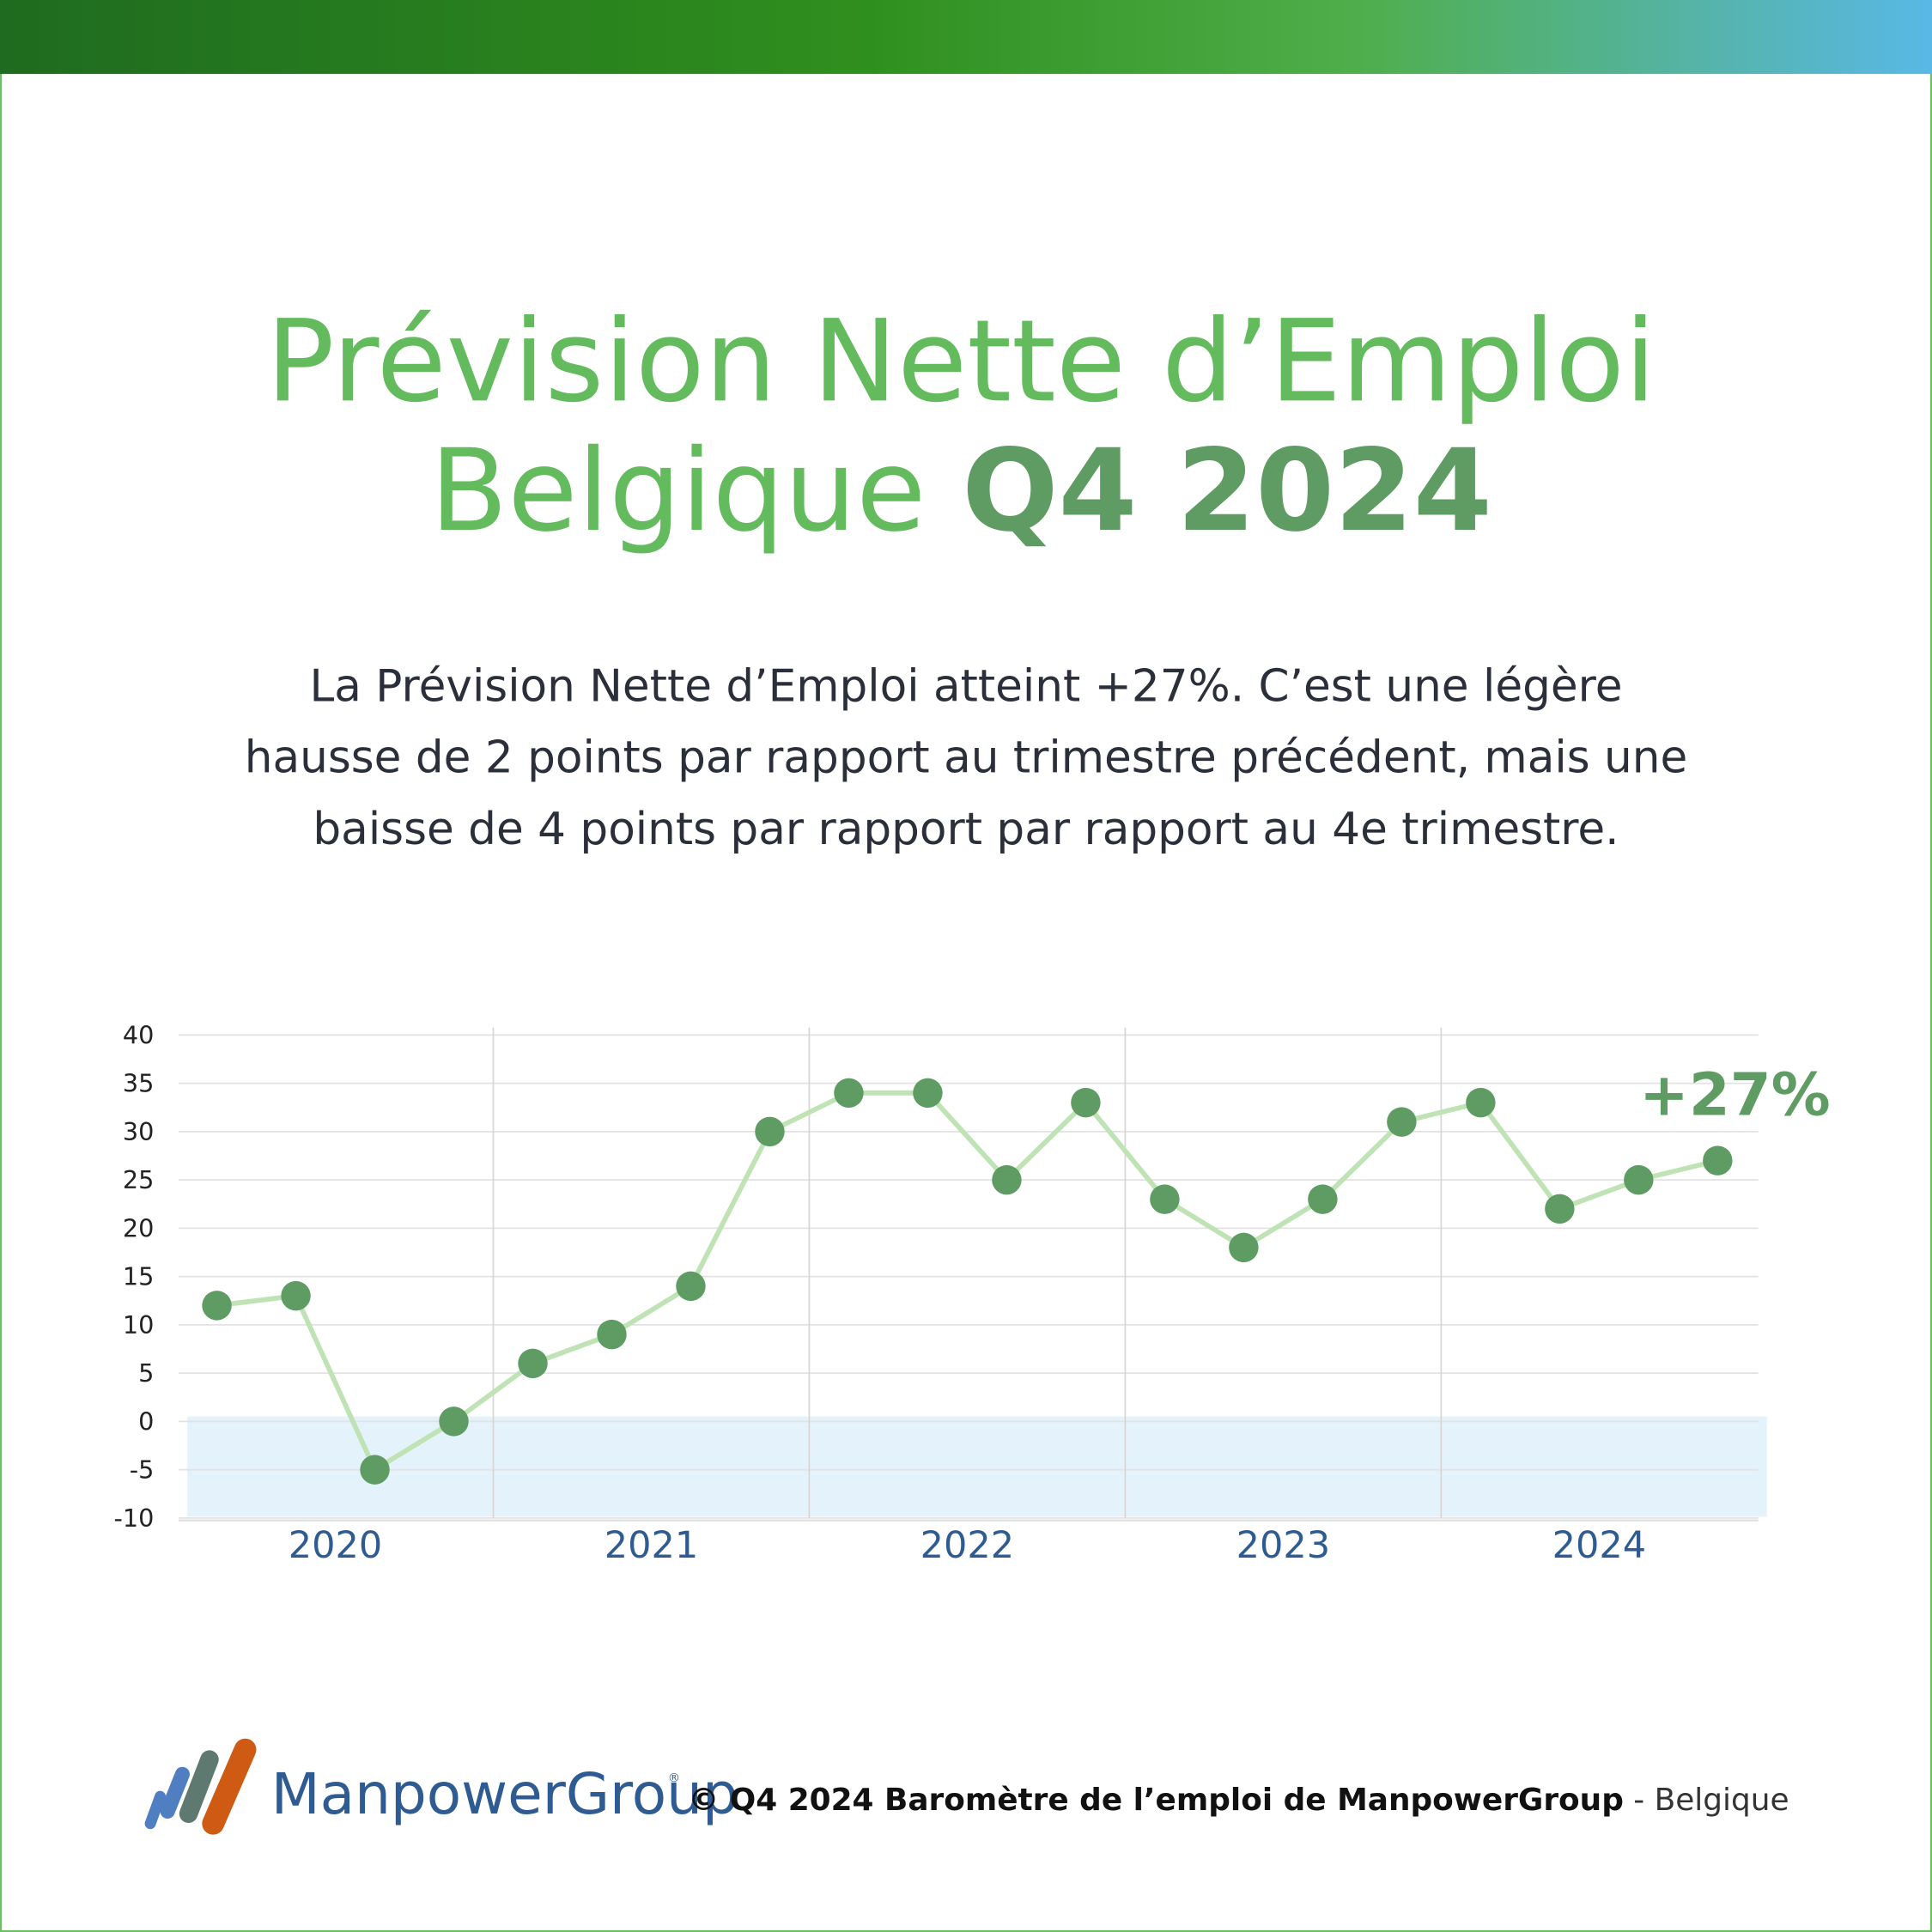 The height and width of the screenshot is (1932, 1932). What do you see at coordinates (139, 1131) in the screenshot?
I see `y-tick-label: 30` at bounding box center [139, 1131].